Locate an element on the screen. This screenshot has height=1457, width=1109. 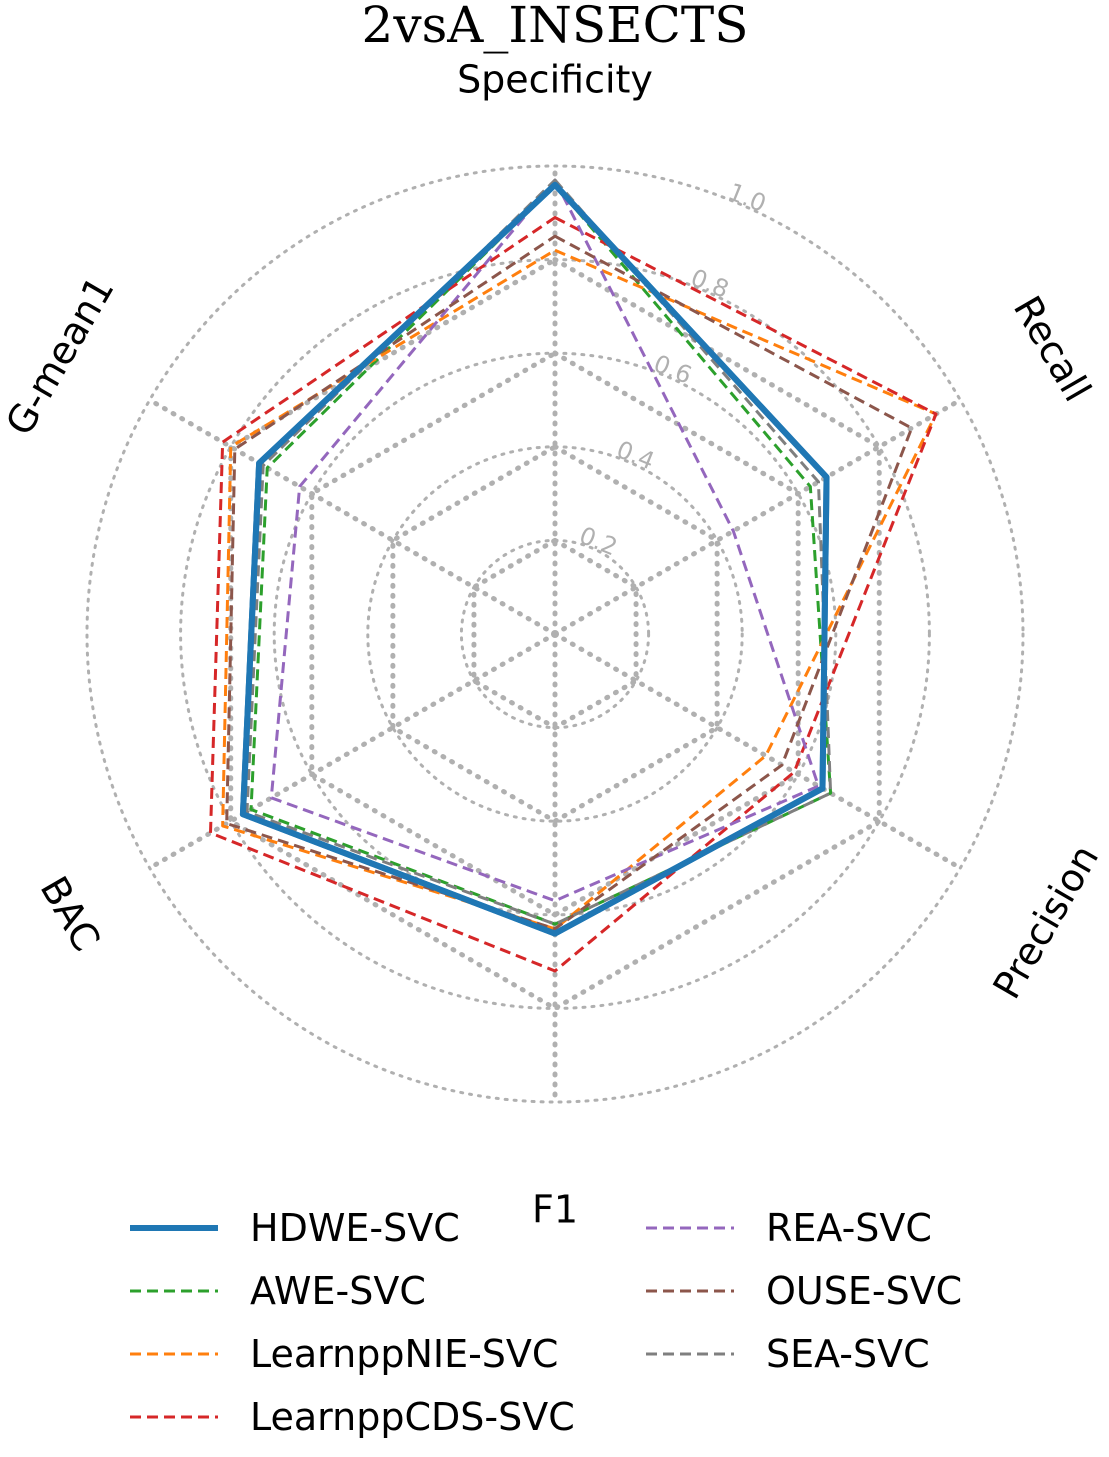
legend-item: LearnppNIE-SVC is located at coordinates (344, 1354).